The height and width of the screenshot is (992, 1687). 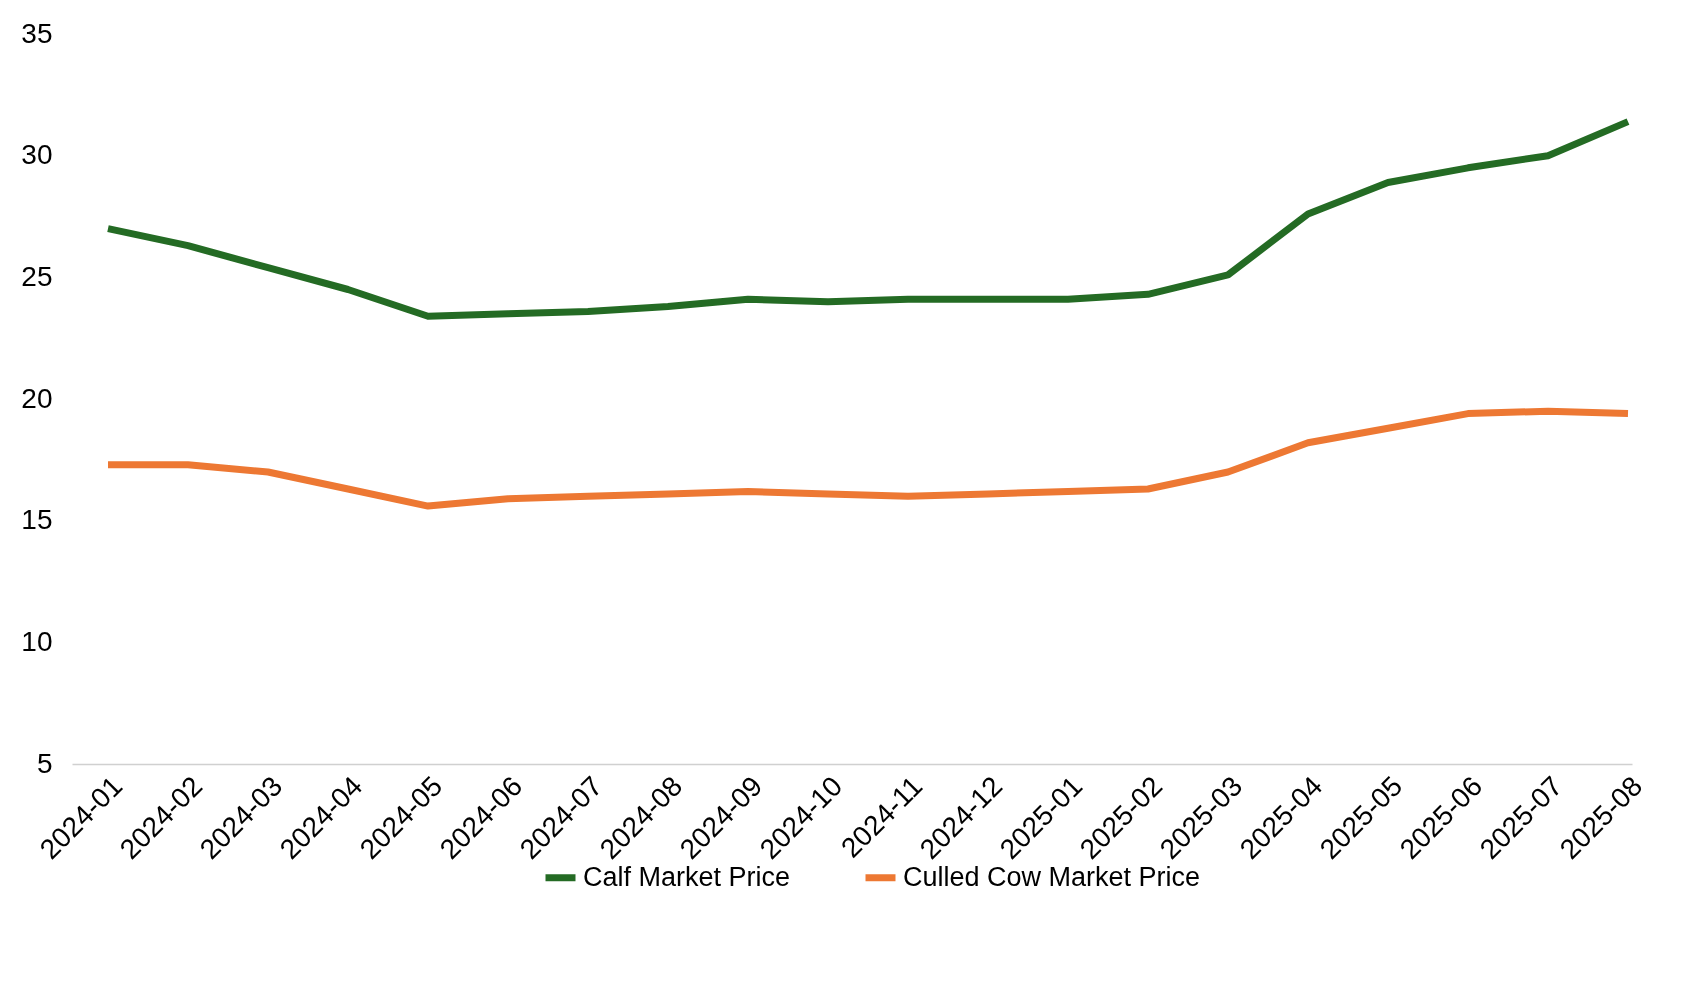 I want to click on y-tick-label: 5, so click(x=44, y=763).